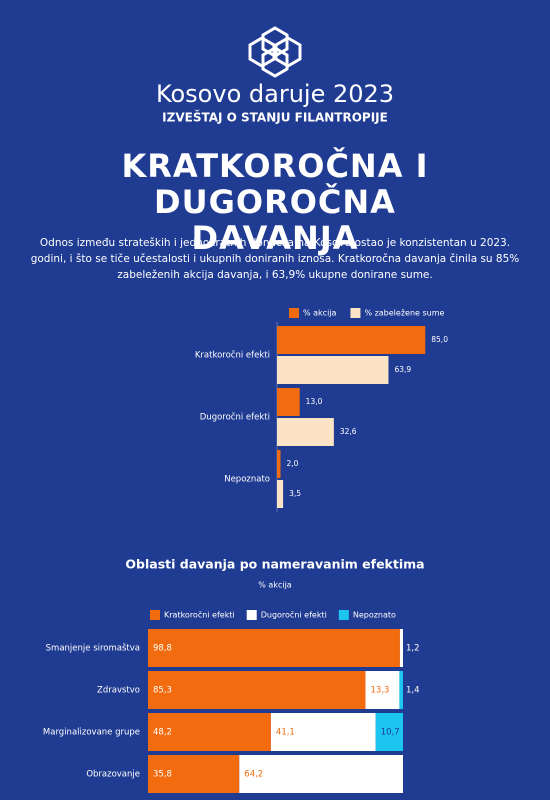  What do you see at coordinates (295, 493) in the screenshot?
I see `value-label: 3,5` at bounding box center [295, 493].